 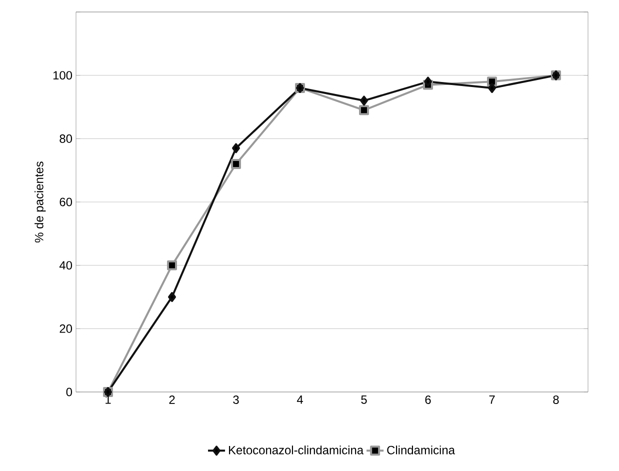 What do you see at coordinates (428, 400) in the screenshot?
I see `x-tick-label: 6` at bounding box center [428, 400].